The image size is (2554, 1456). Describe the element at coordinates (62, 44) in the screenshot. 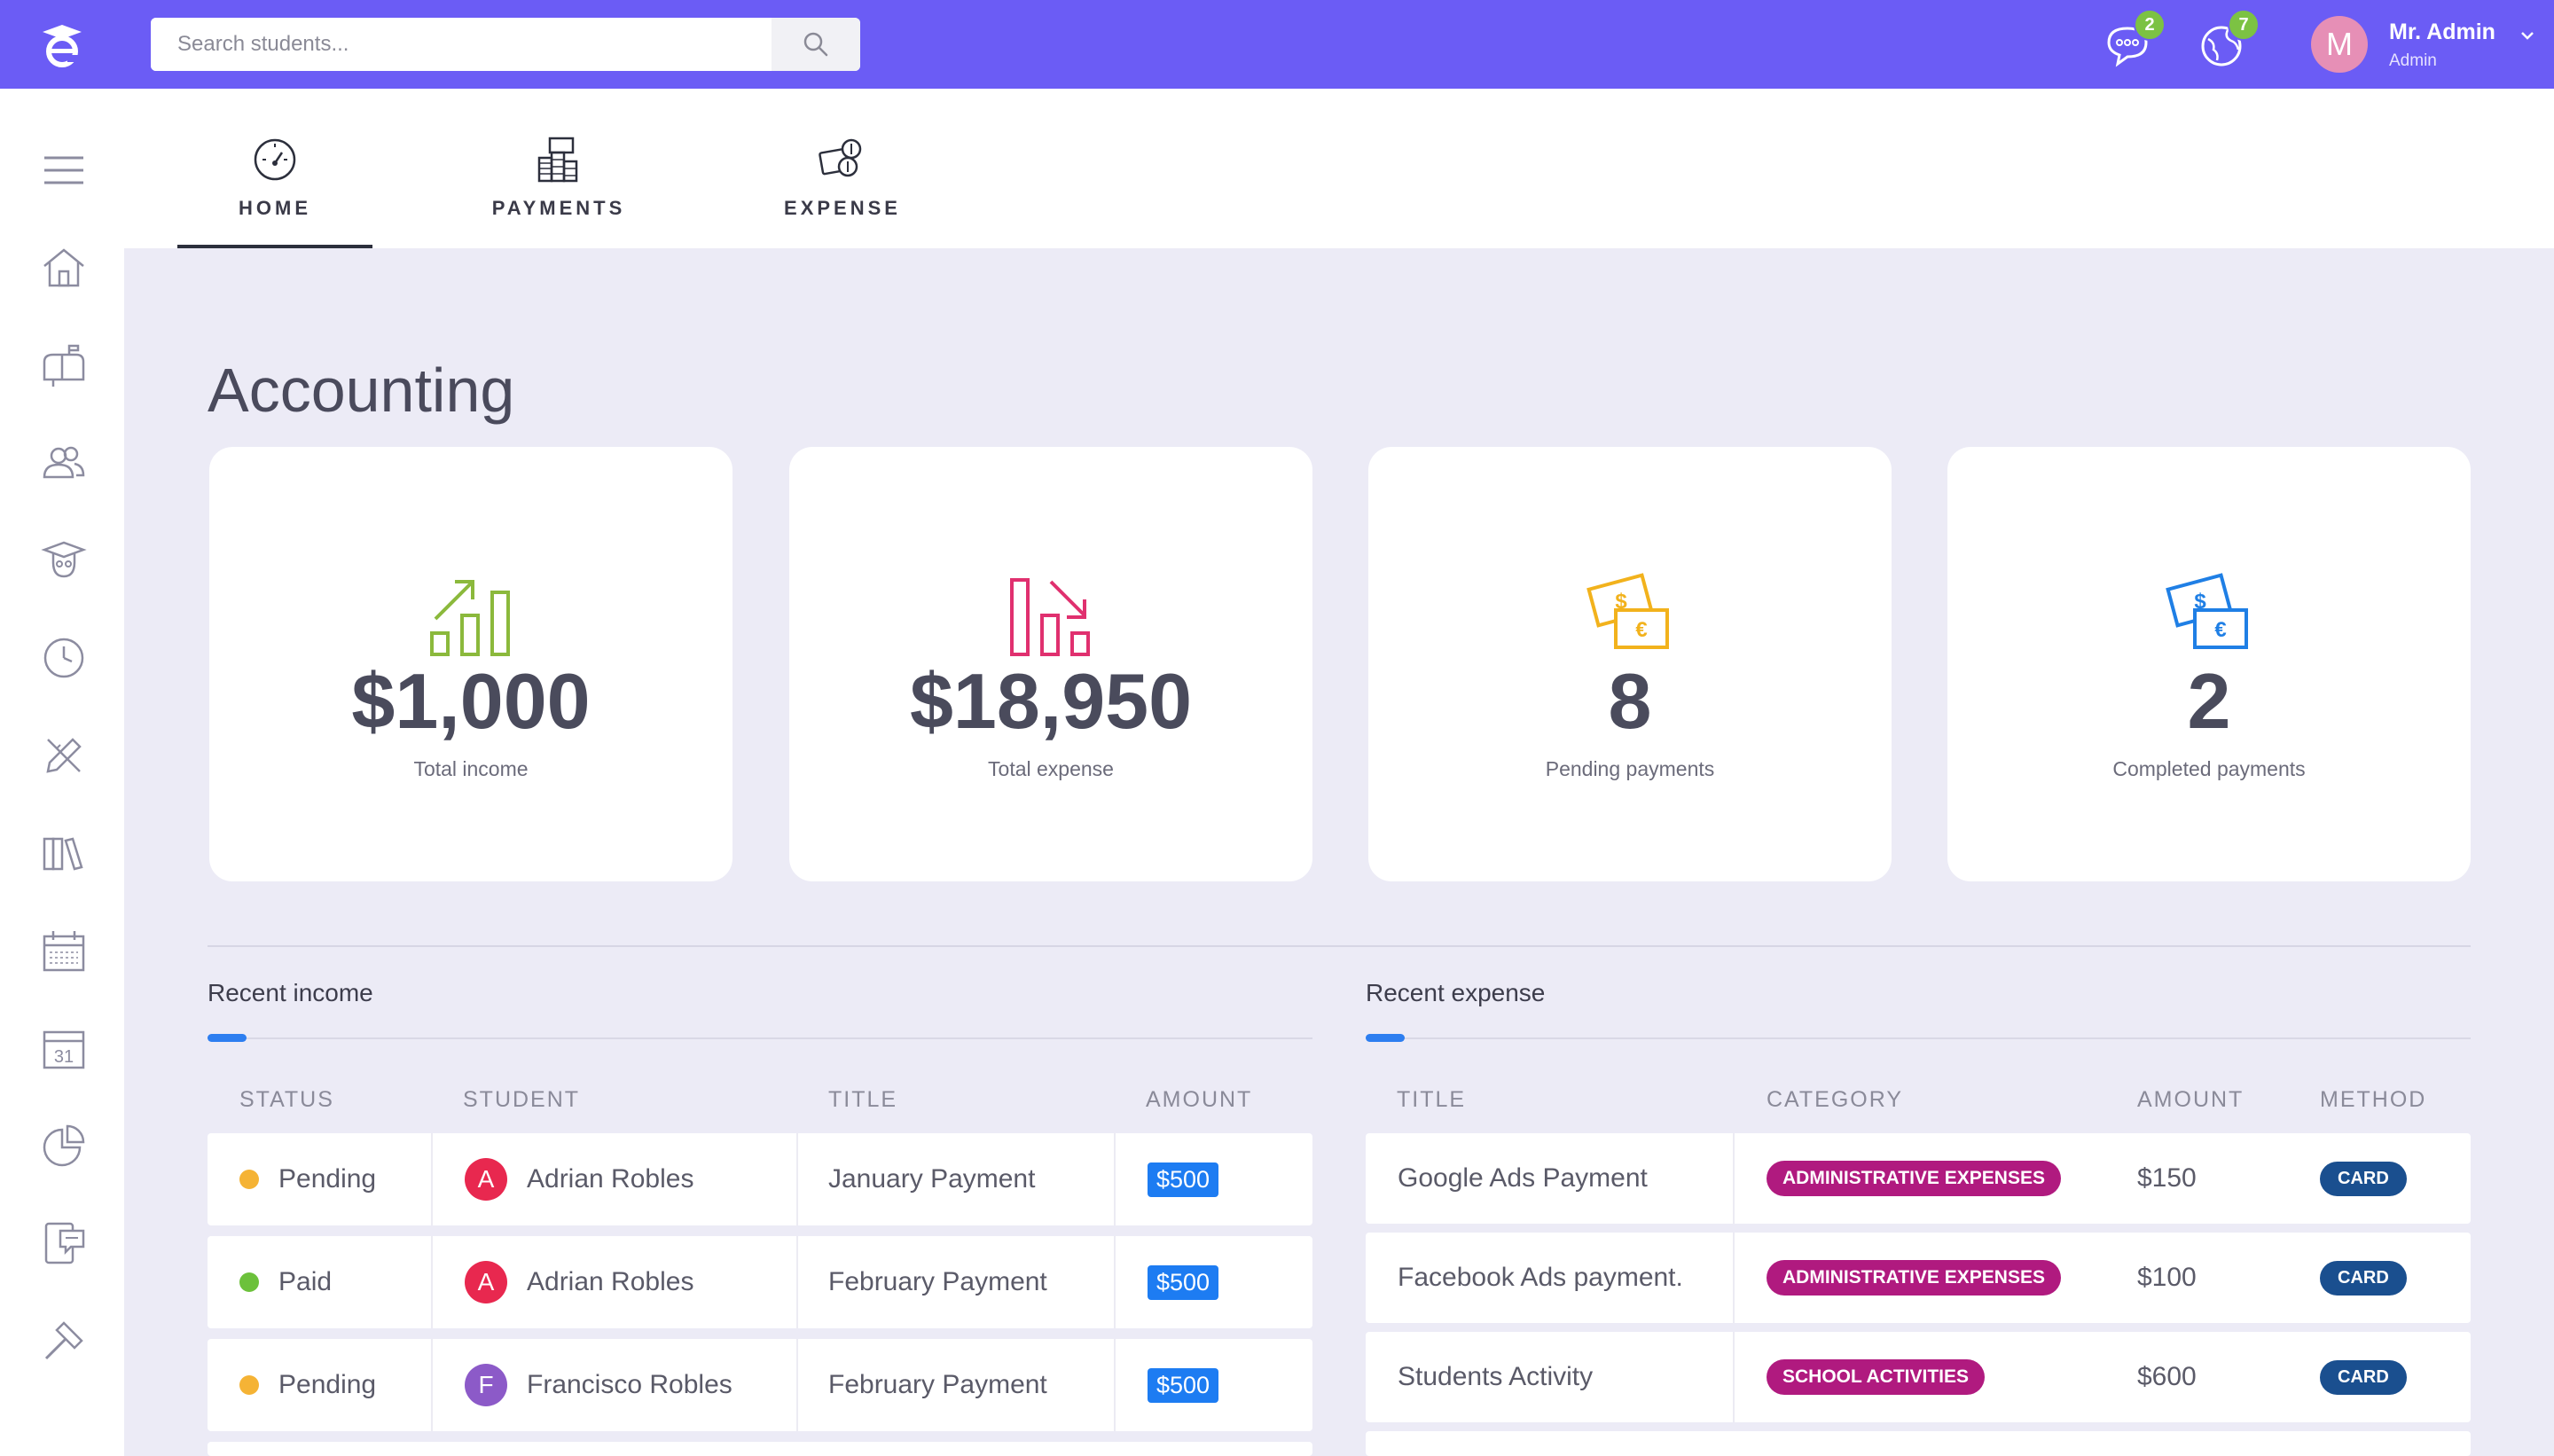

I see `logo-icon` at that location.